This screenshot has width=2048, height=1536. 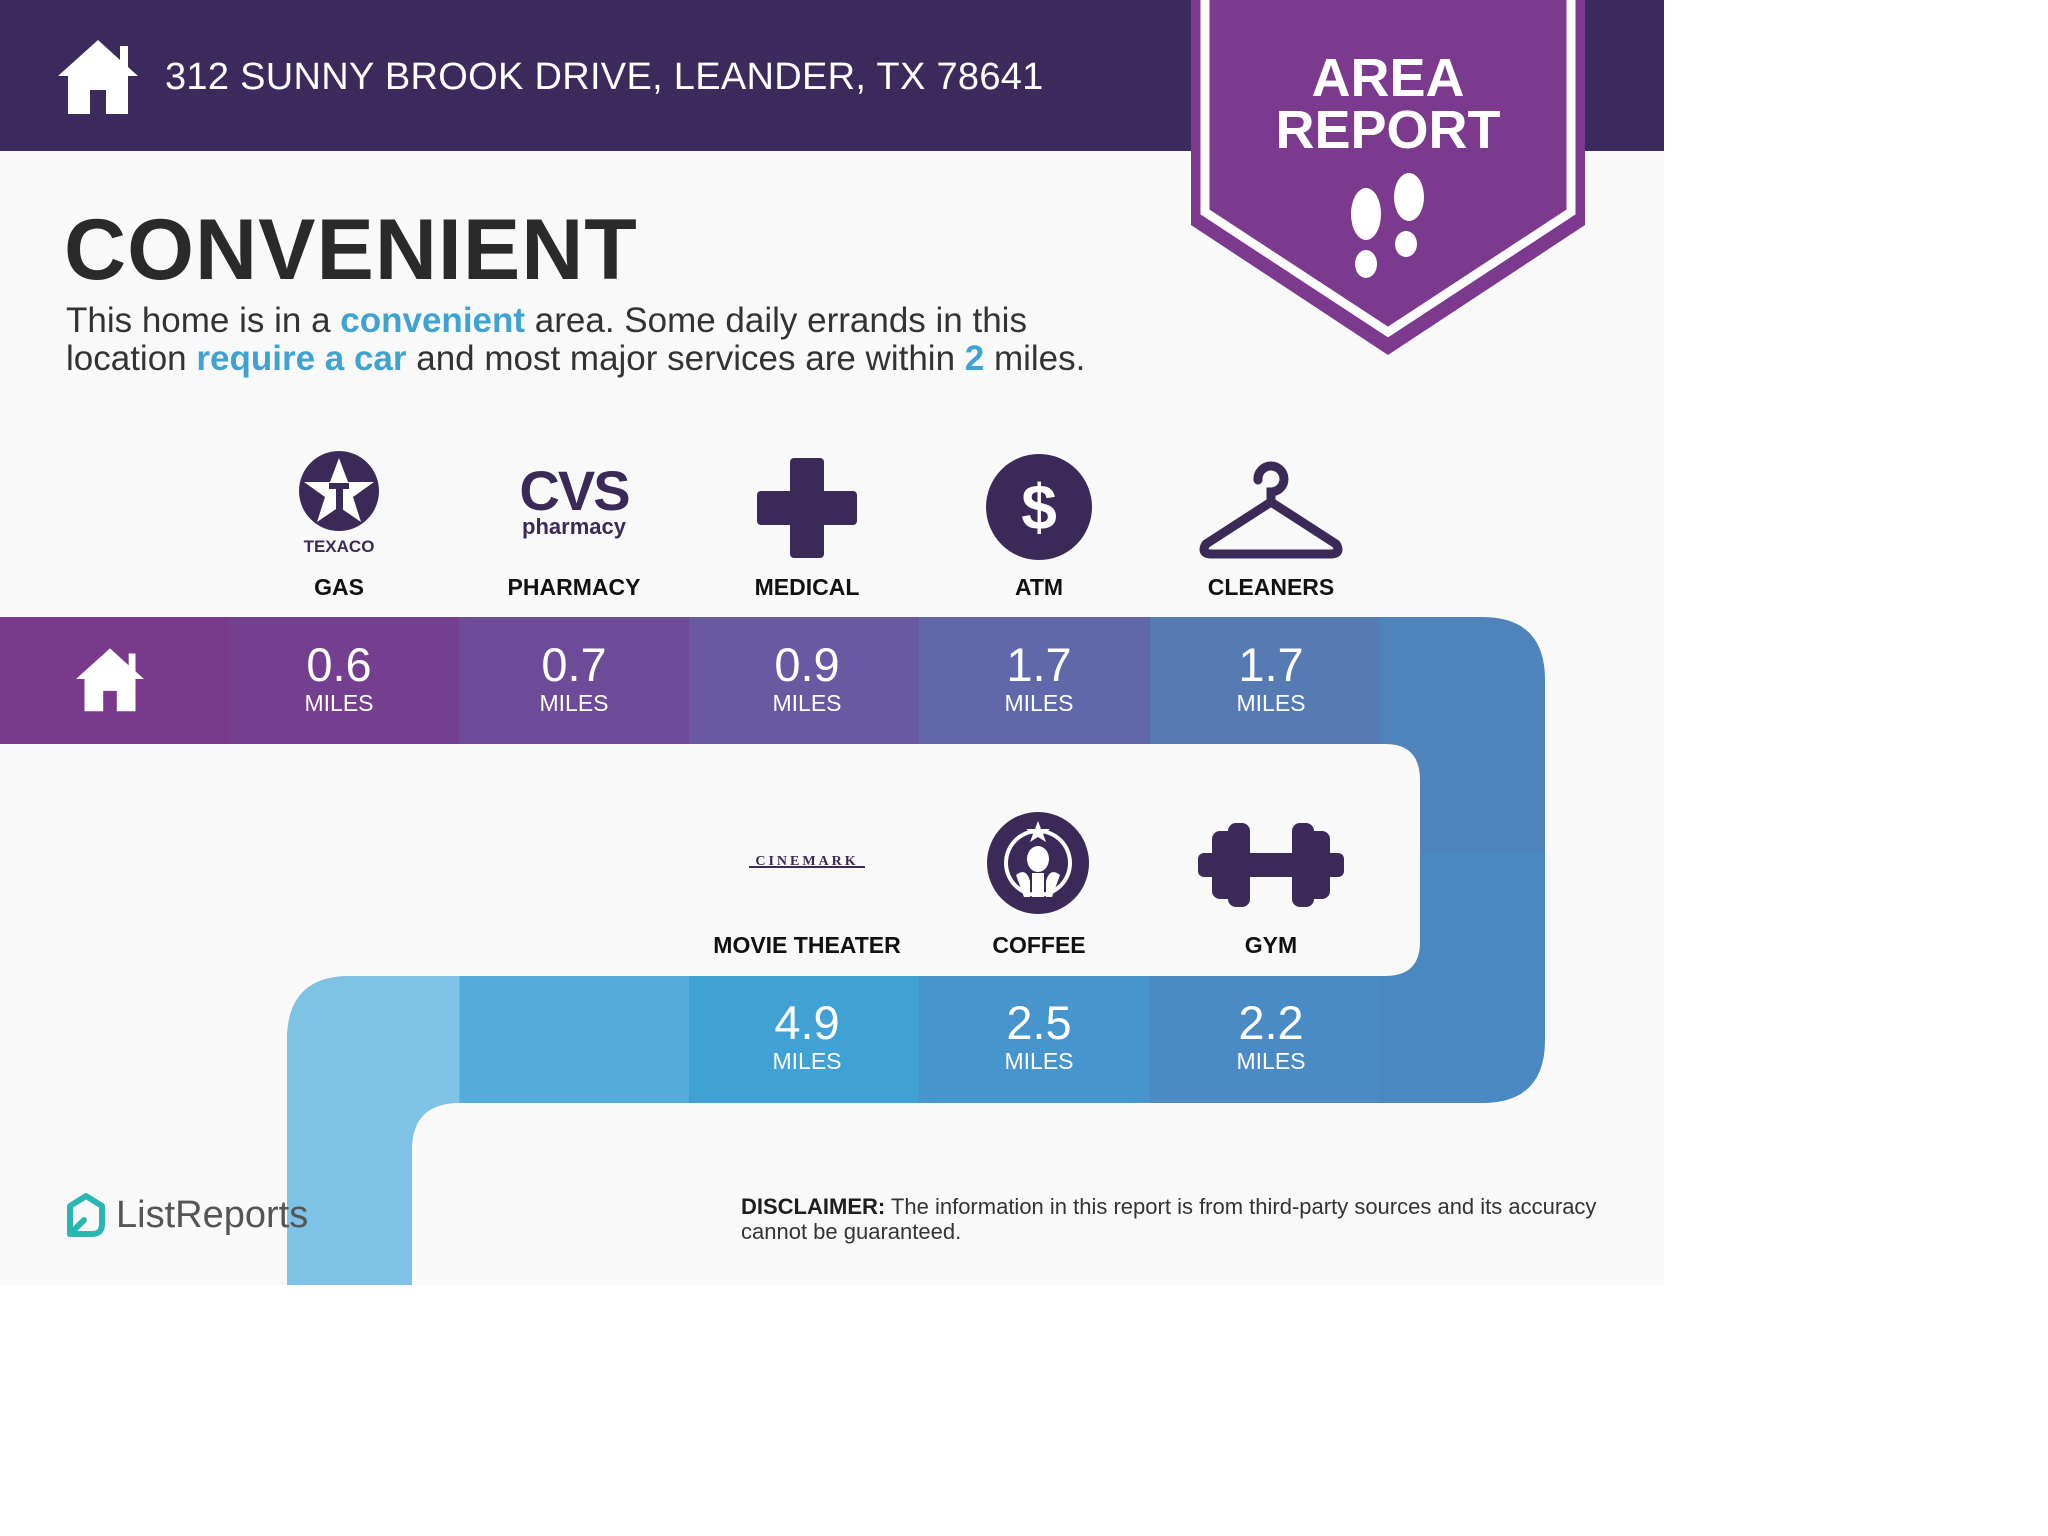 What do you see at coordinates (574, 526) in the screenshot?
I see `cvs-logo-subtext: pharmacy` at bounding box center [574, 526].